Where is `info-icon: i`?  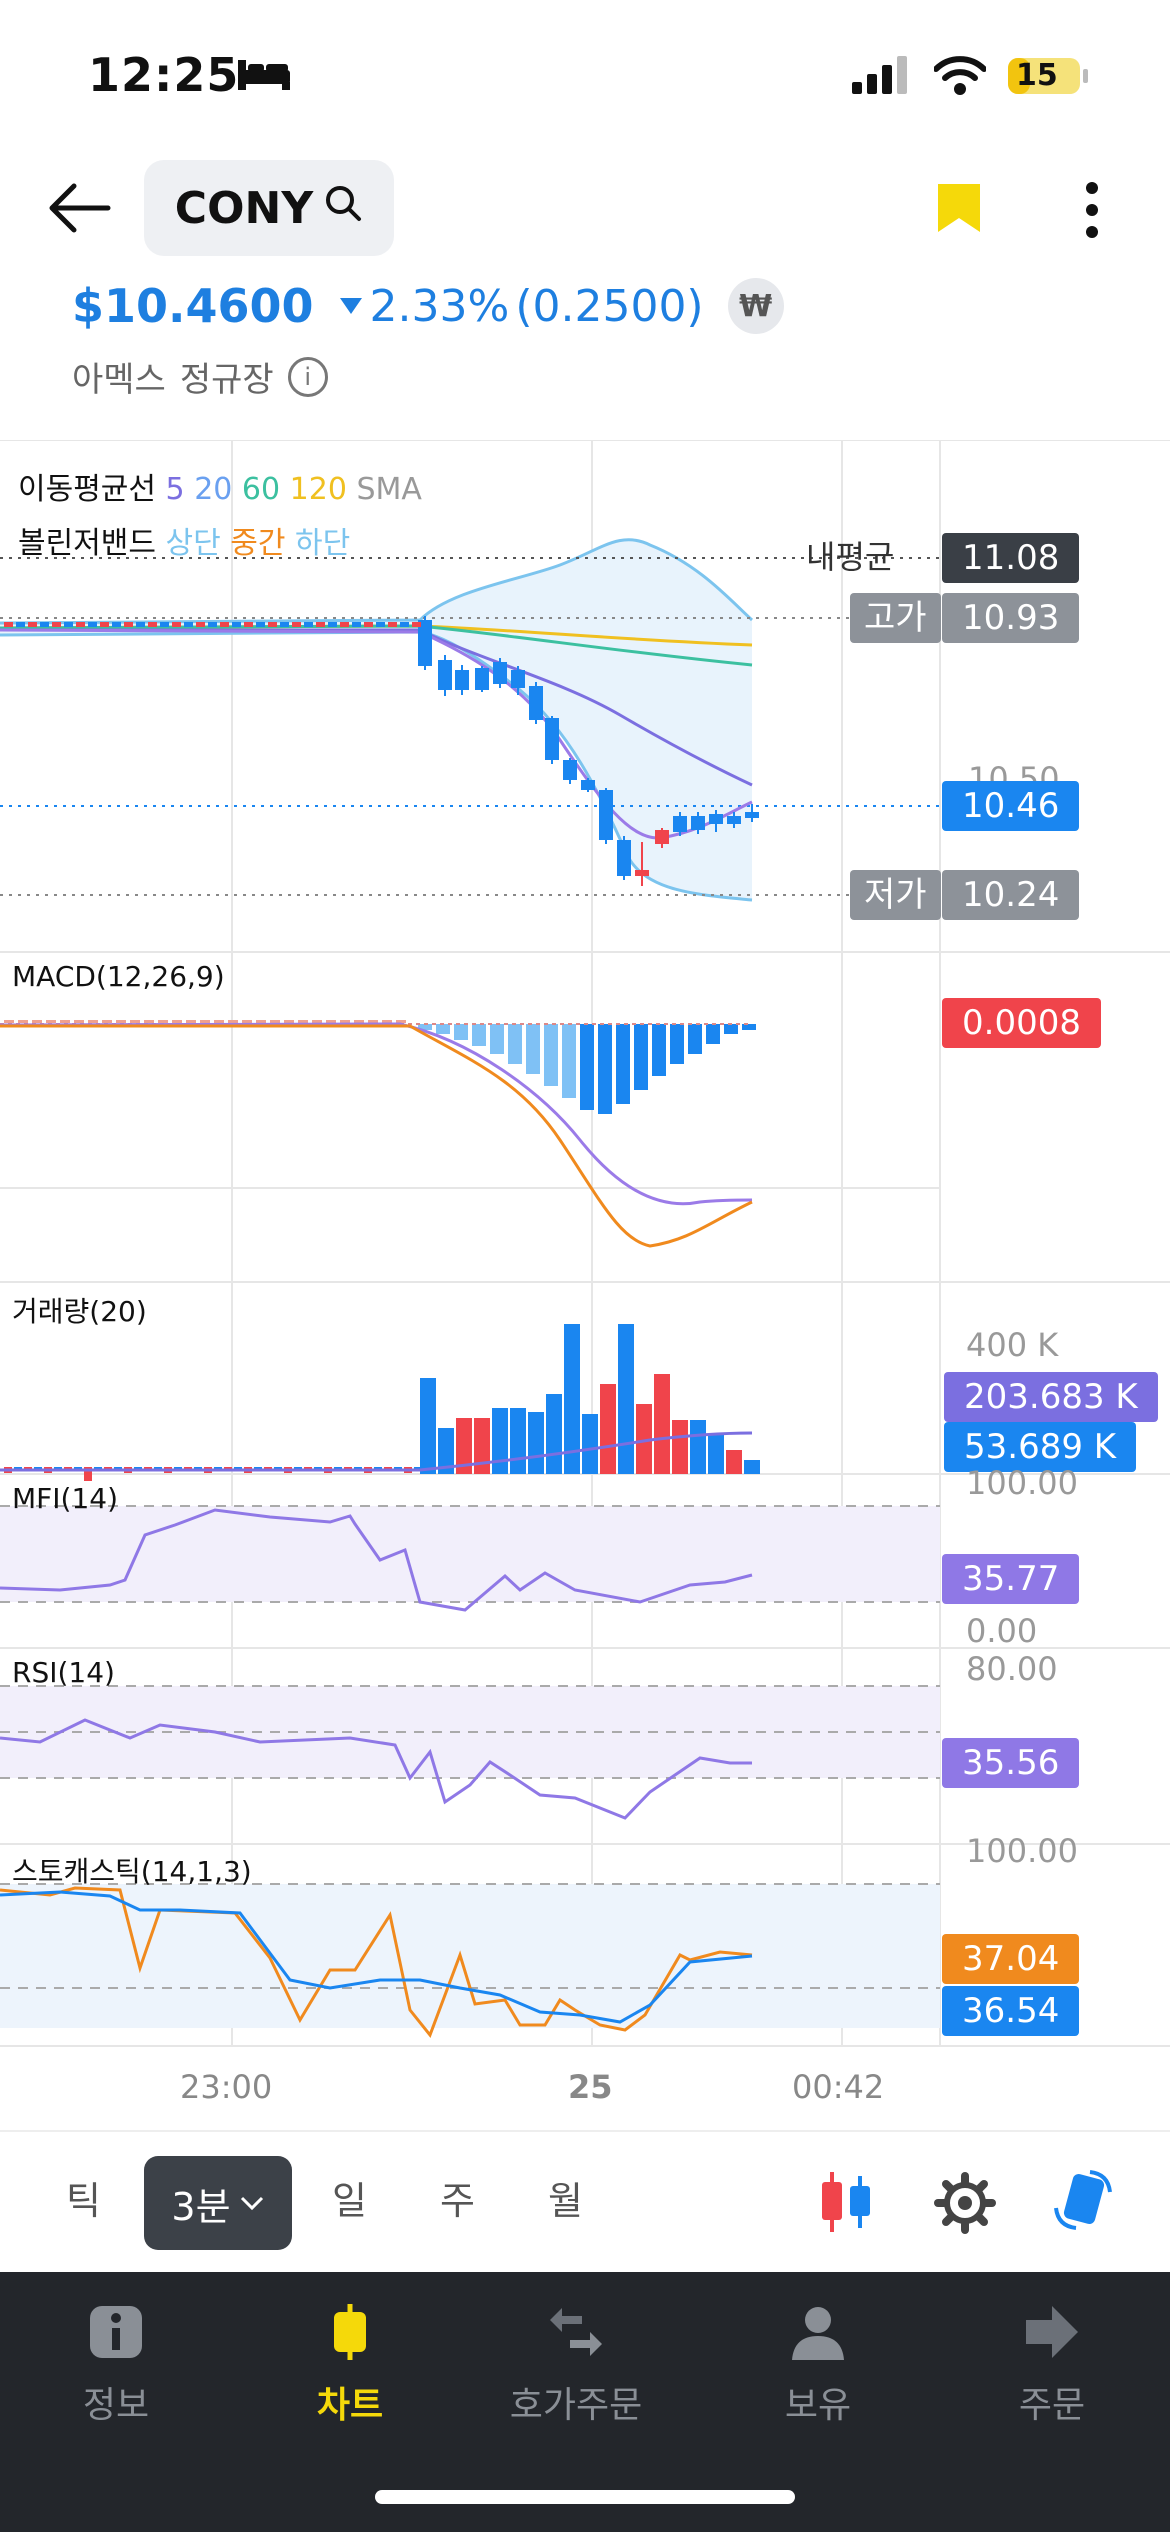 info-icon: i is located at coordinates (307, 376).